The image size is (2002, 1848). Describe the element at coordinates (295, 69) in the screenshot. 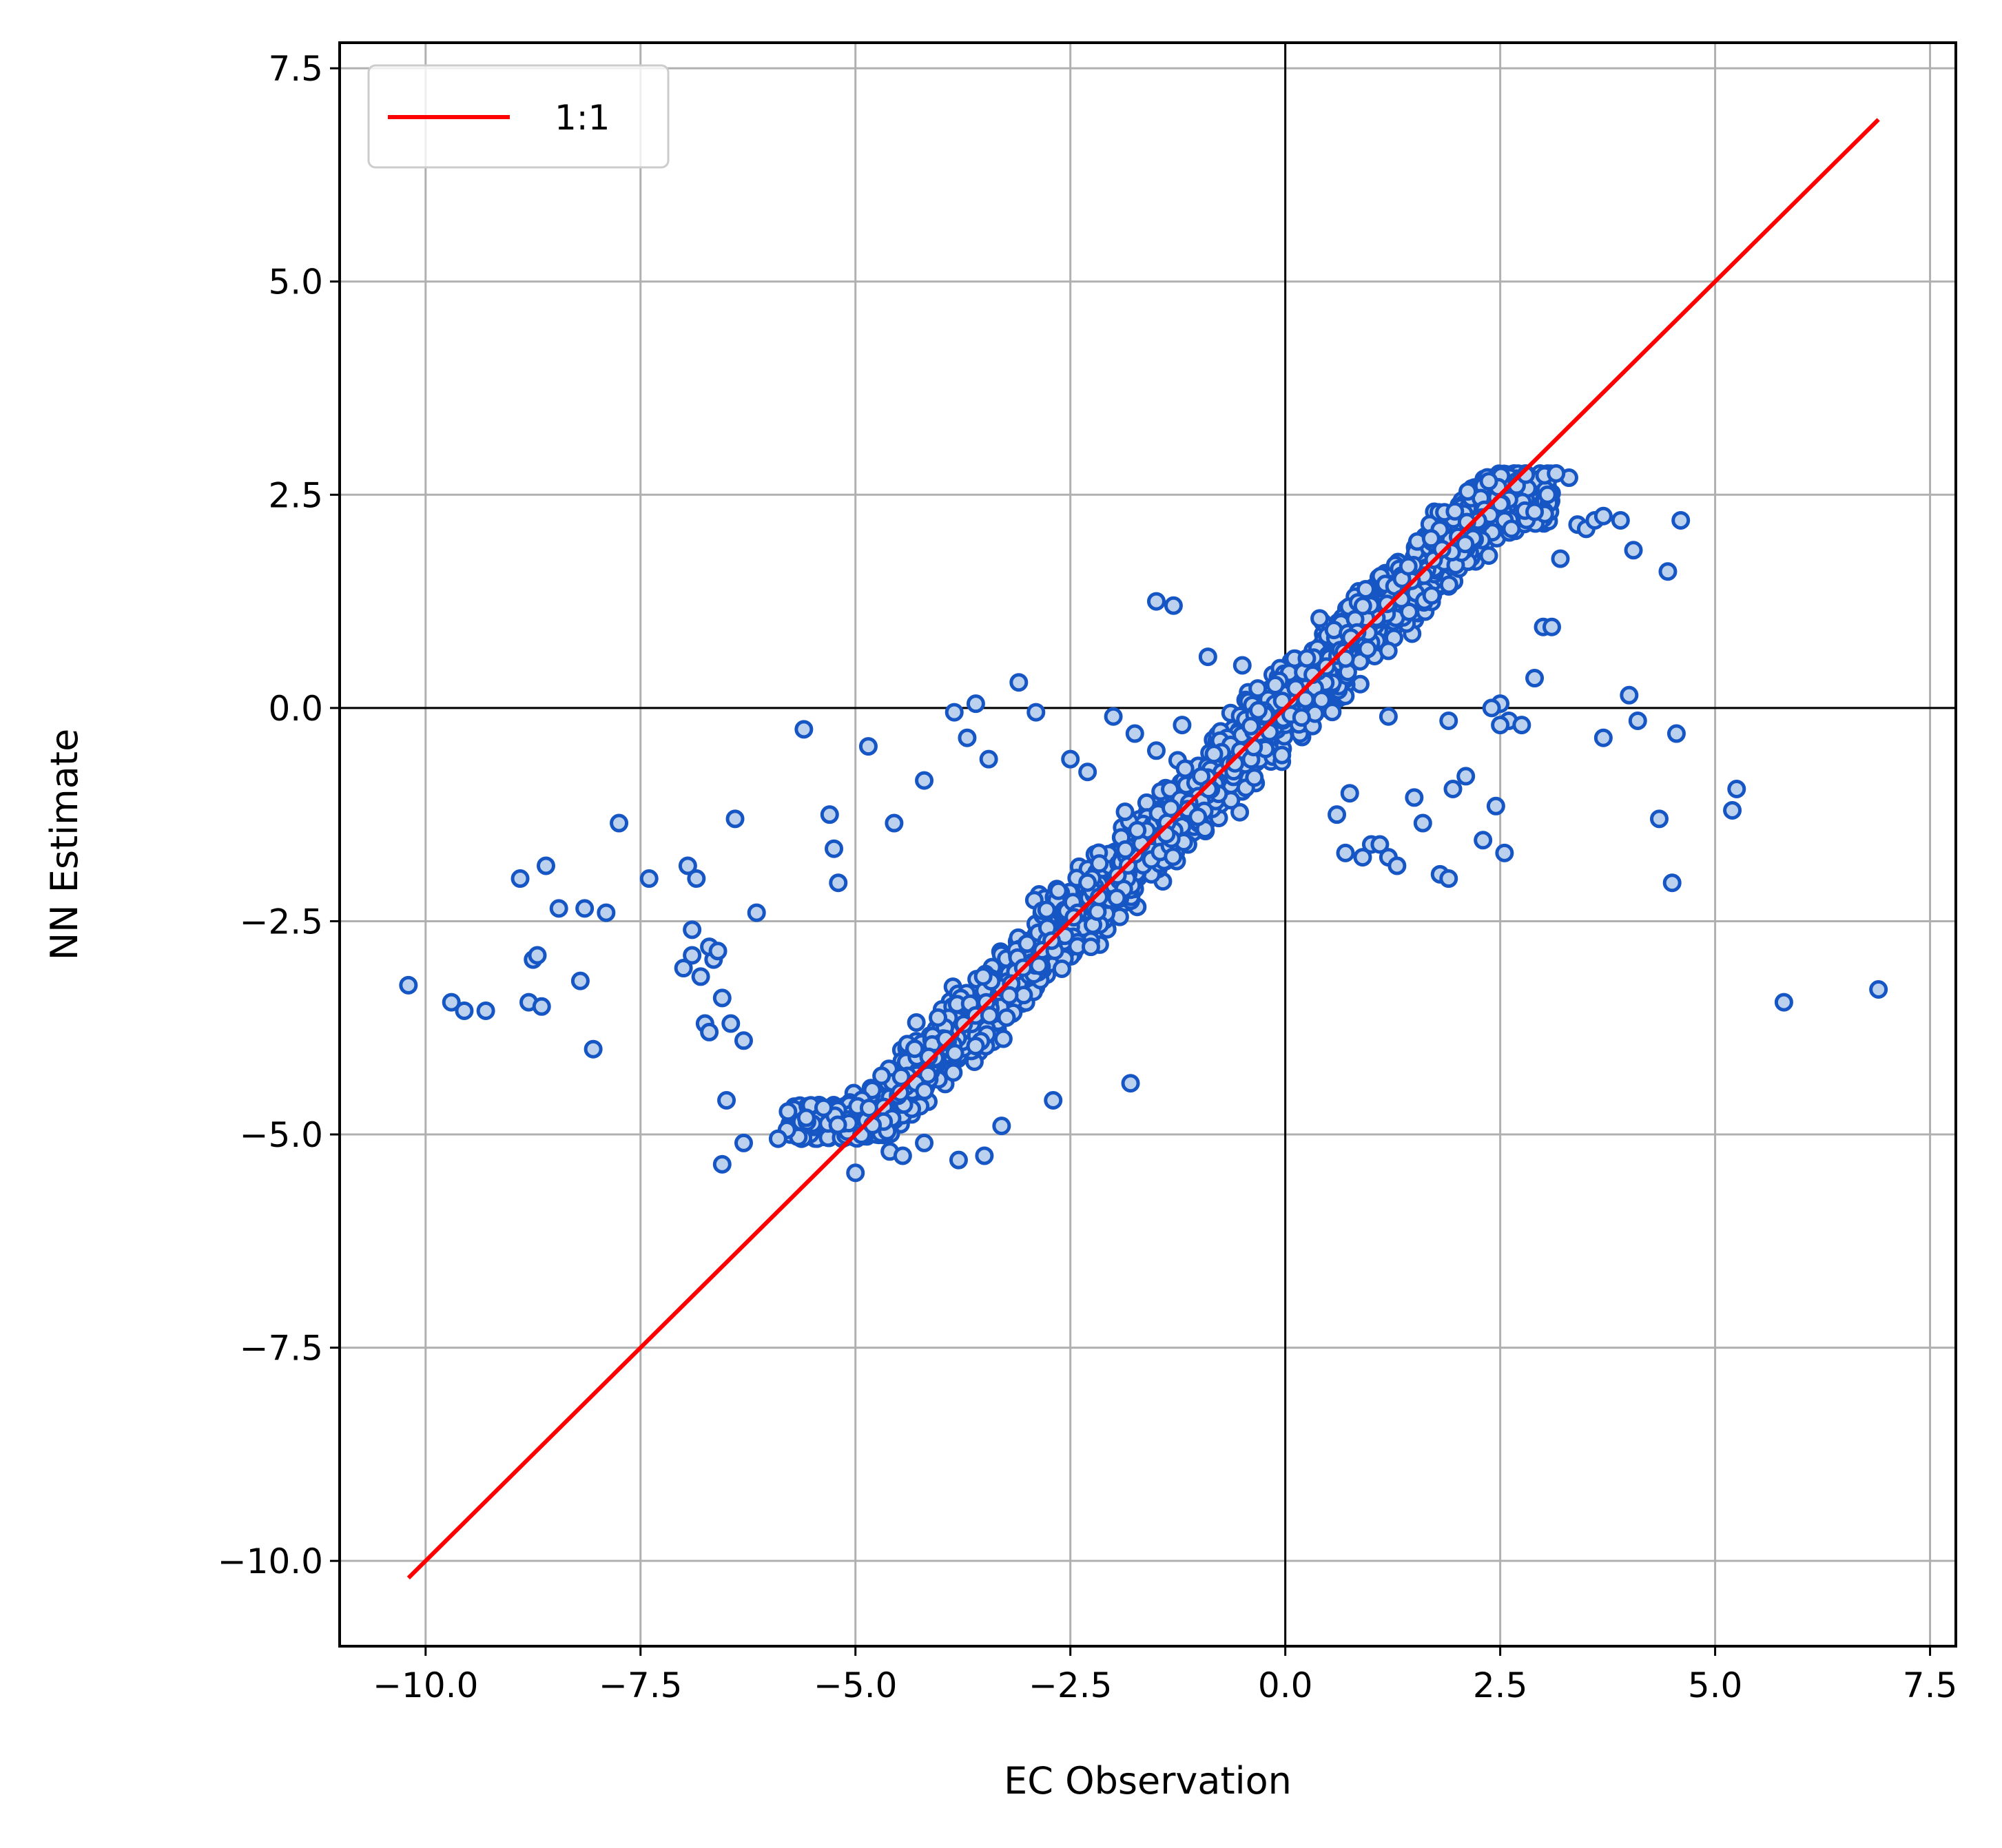

I see `y-tick-label: 7.5` at that location.